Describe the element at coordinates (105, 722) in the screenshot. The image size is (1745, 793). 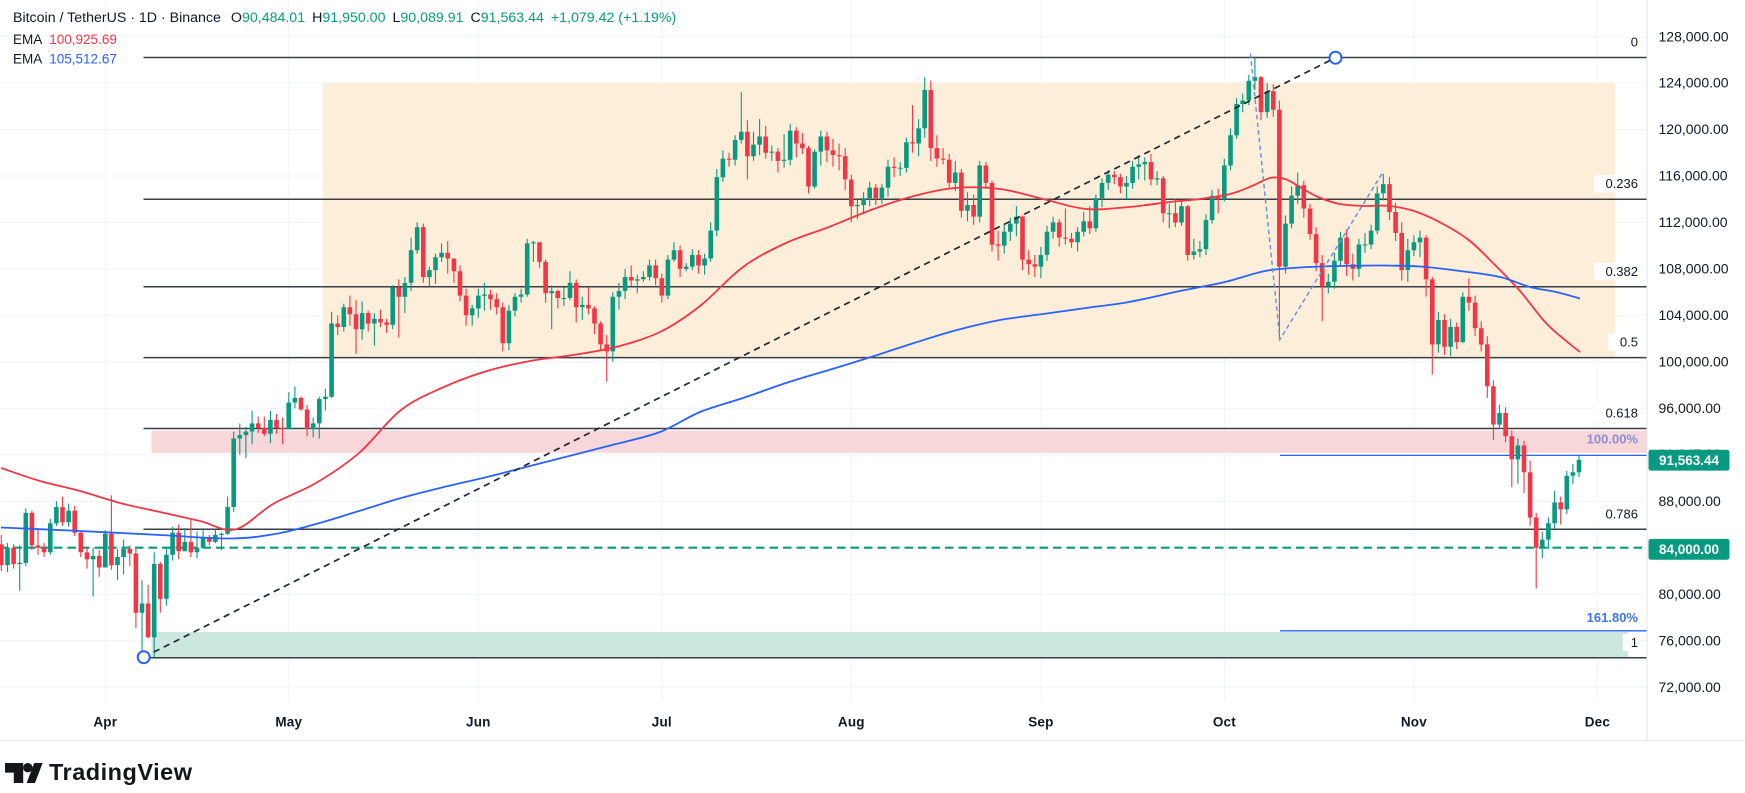
I see `svg-text: Apr` at that location.